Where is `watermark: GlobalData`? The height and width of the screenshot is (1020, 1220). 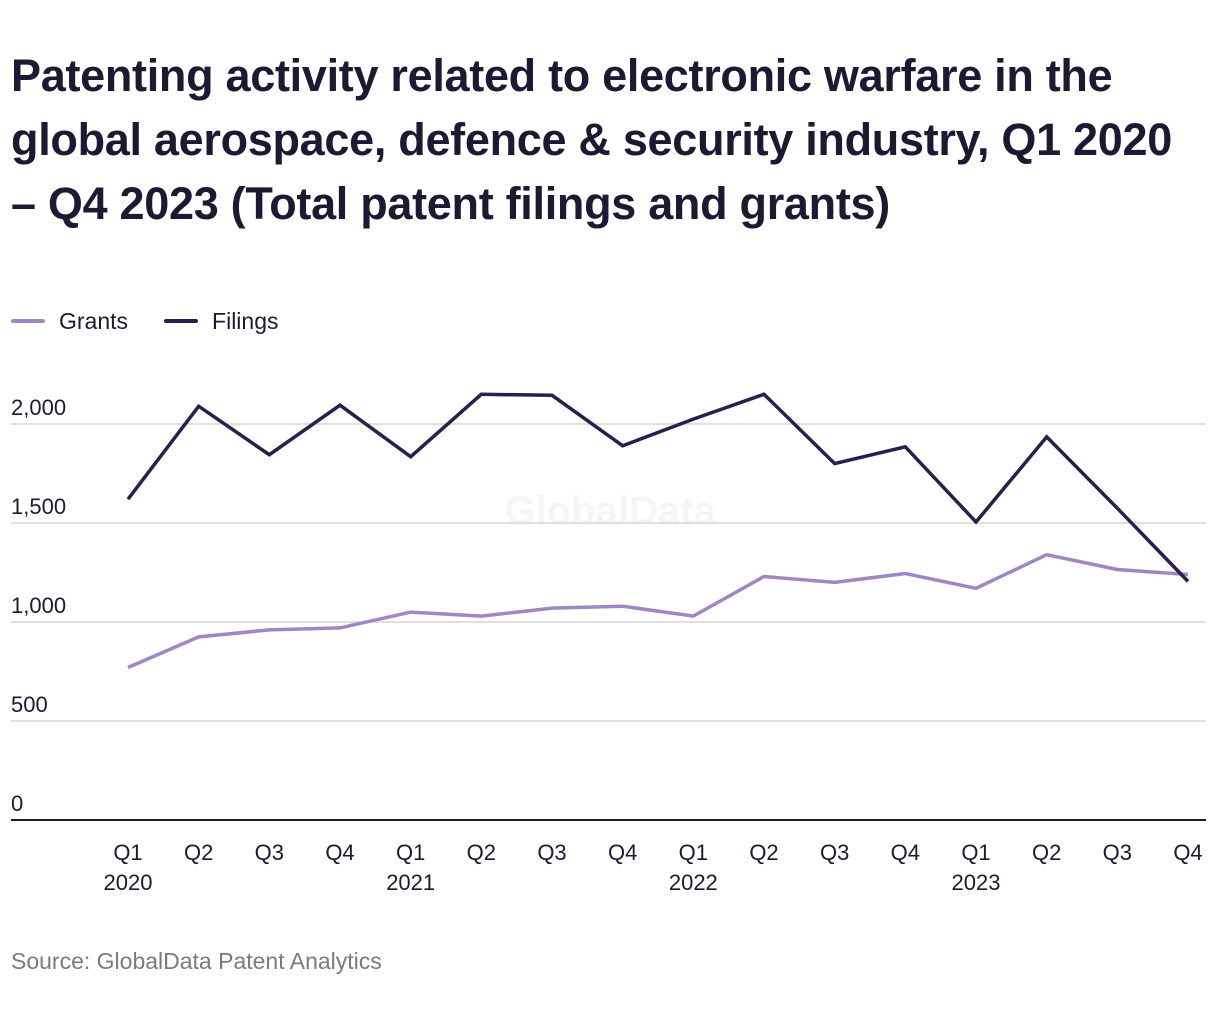 watermark: GlobalData is located at coordinates (610, 511).